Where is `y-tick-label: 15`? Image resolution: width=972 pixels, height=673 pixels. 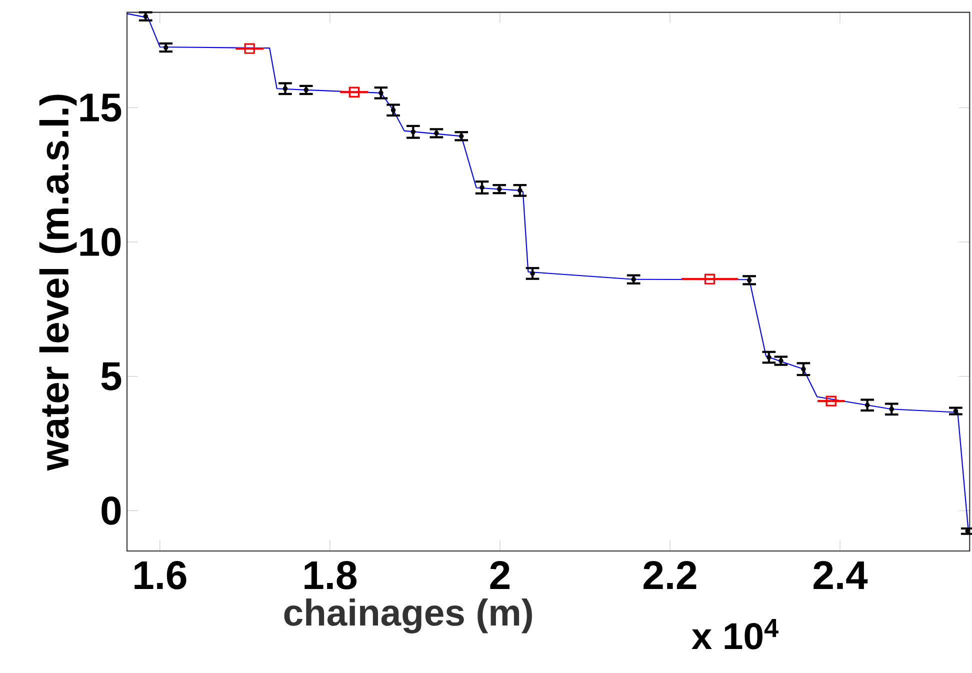
y-tick-label: 15 is located at coordinates (101, 108).